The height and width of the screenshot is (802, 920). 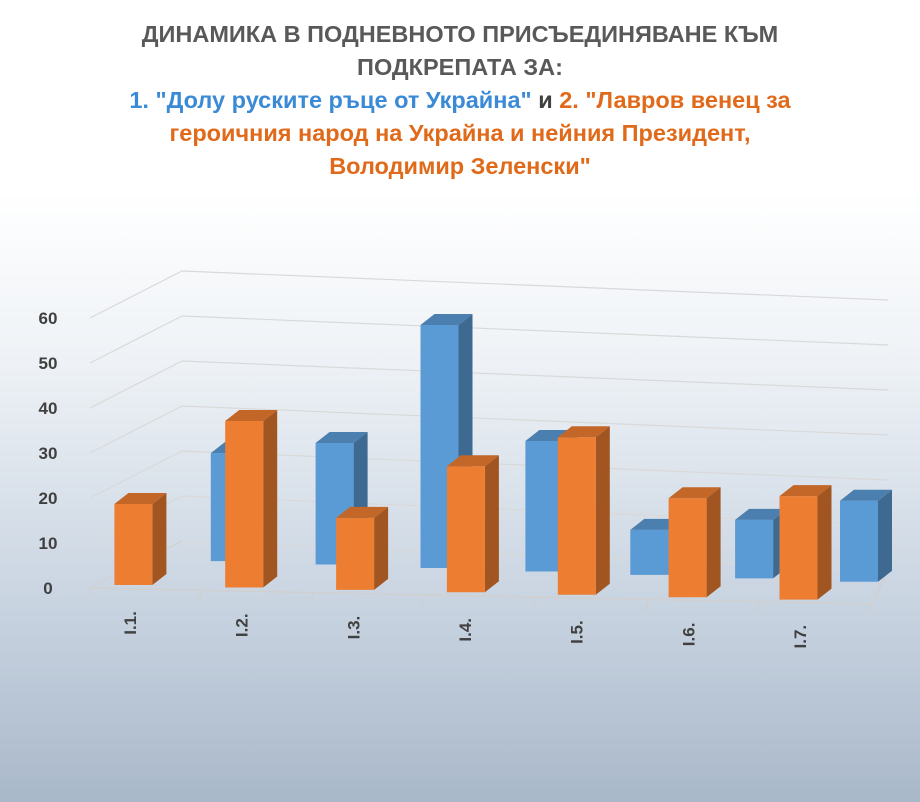 What do you see at coordinates (460, 34) in the screenshot?
I see `title-line-1: ДИНАМИКА В ПОДНЕВНОТО ПРИСЪЕДИНЯВАНЕ КЪМ` at bounding box center [460, 34].